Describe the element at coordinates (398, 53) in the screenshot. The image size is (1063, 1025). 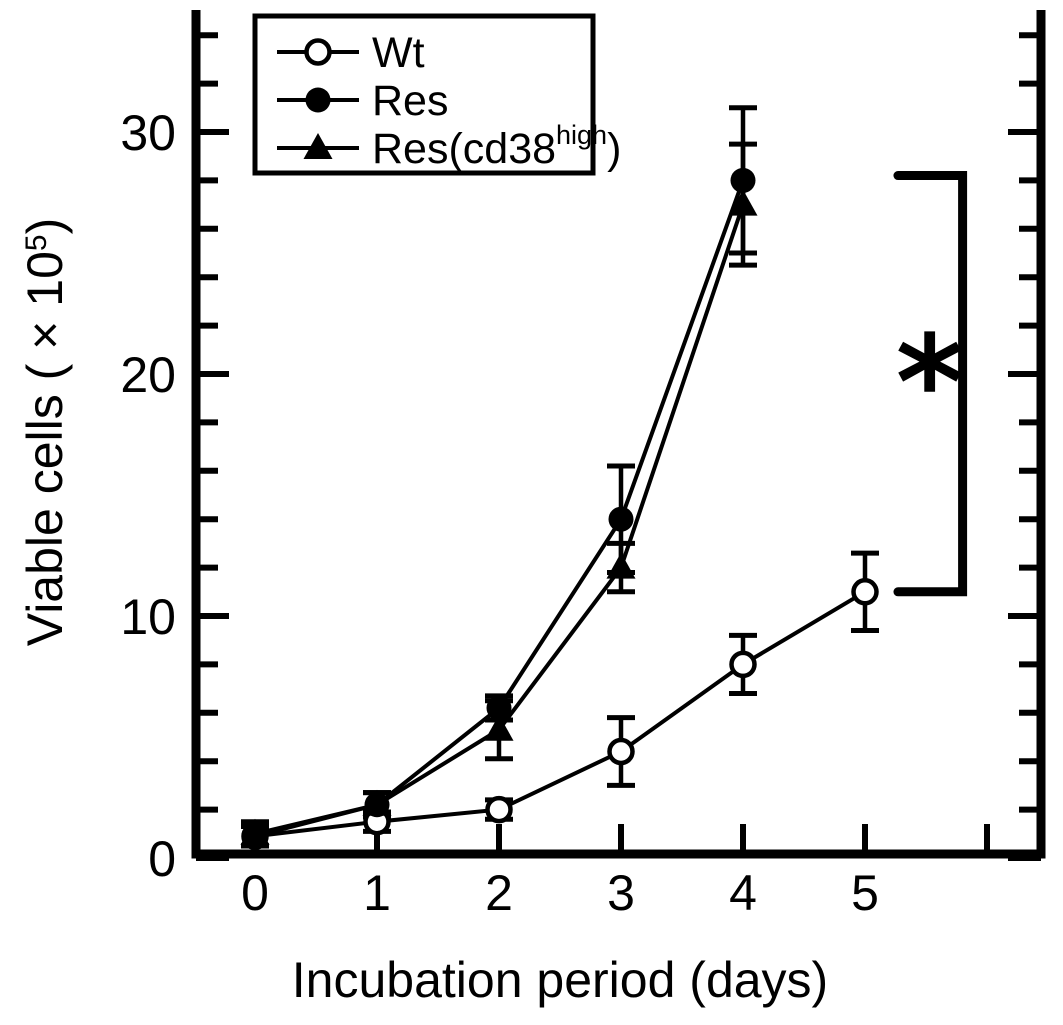
I see `legend-label: Wt` at that location.